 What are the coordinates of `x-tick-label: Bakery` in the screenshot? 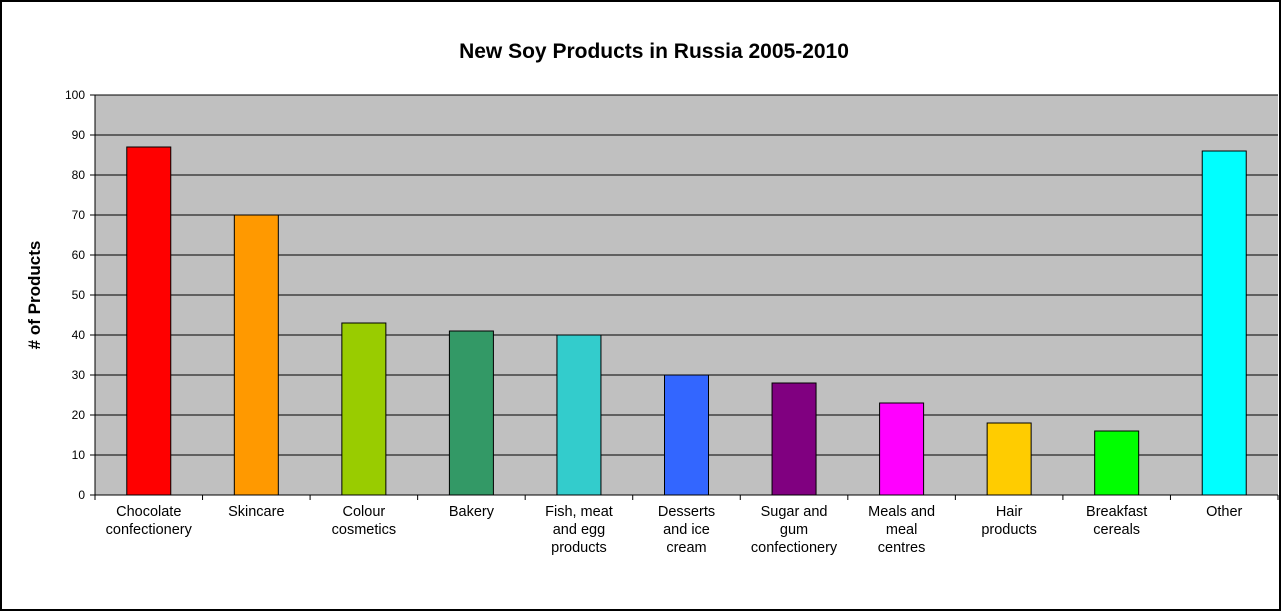 It's located at (472, 512).